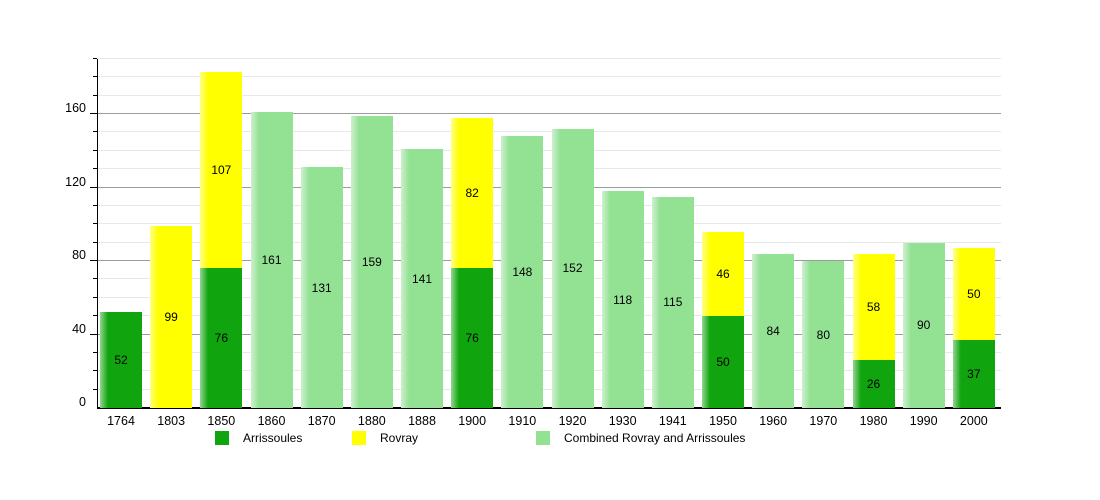 The height and width of the screenshot is (500, 1100). I want to click on bar-segment-combined-1860: 161, so click(271, 260).